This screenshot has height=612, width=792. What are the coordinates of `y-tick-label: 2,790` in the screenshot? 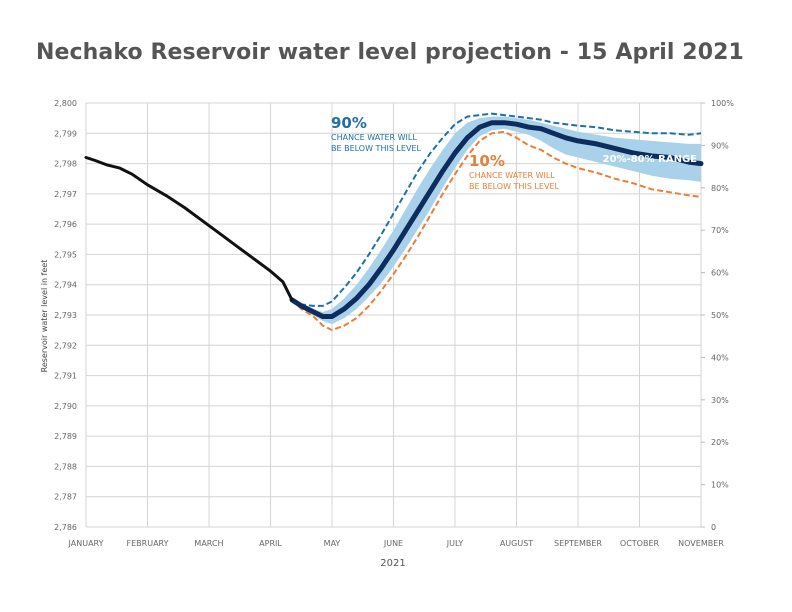 It's located at (65, 406).